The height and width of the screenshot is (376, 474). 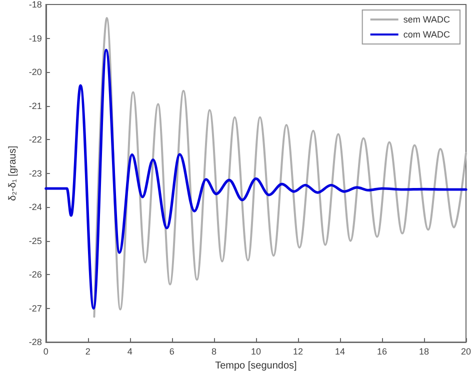 What do you see at coordinates (129, 351) in the screenshot?
I see `x-tick-label: 4` at bounding box center [129, 351].